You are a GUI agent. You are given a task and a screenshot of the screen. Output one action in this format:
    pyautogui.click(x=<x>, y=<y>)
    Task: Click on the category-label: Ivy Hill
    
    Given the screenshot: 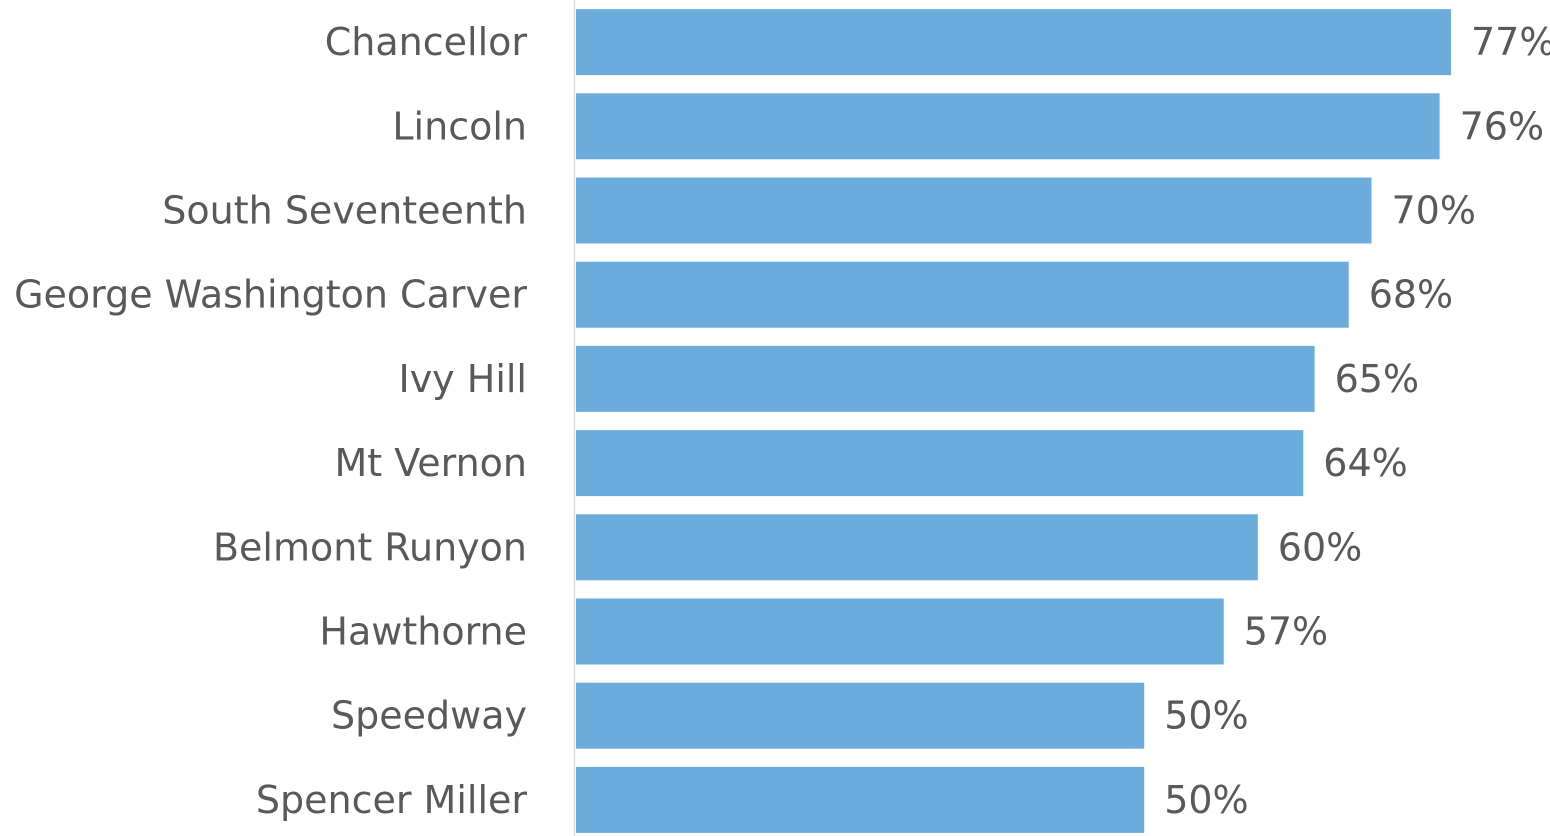 What is the action you would take?
    pyautogui.click(x=462, y=379)
    